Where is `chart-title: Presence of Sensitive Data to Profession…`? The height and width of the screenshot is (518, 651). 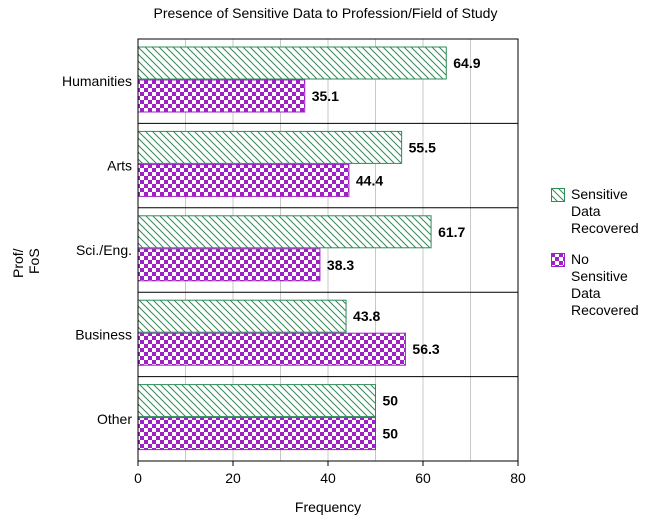 chart-title: Presence of Sensitive Data to Profession… is located at coordinates (325, 13).